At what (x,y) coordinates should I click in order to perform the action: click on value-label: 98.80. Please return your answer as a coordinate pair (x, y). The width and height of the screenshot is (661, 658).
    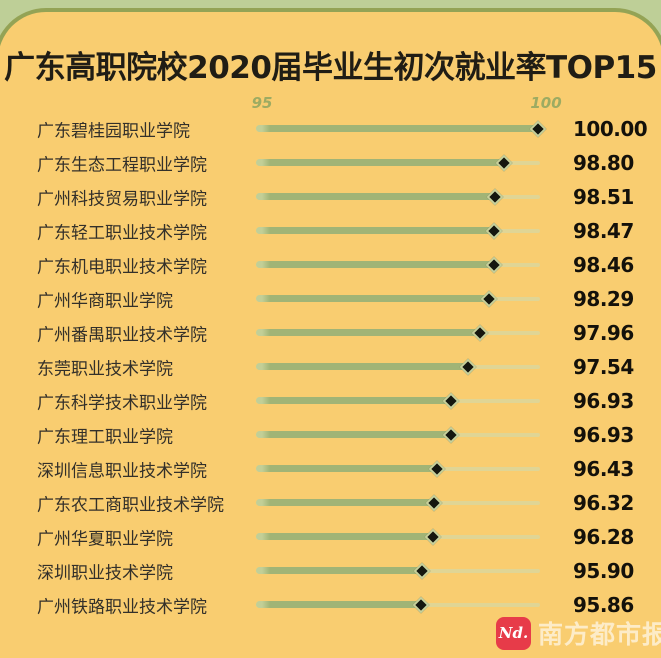
    Looking at the image, I should click on (603, 163).